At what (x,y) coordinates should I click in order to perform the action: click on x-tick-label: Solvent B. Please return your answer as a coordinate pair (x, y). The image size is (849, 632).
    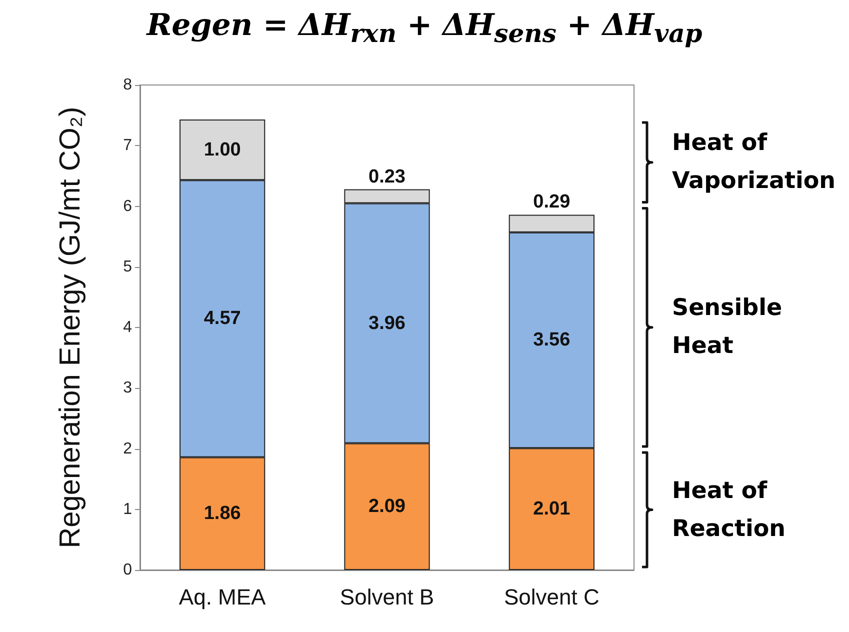
    Looking at the image, I should click on (387, 597).